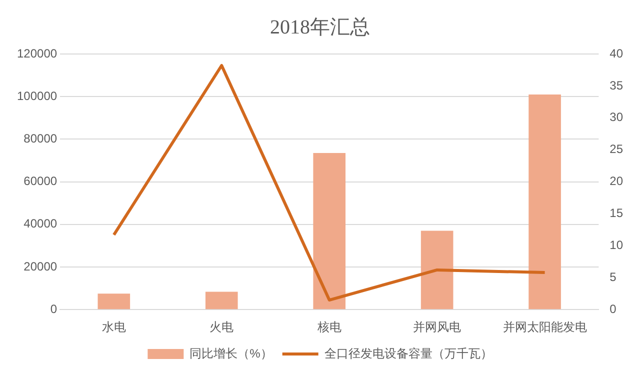  Describe the element at coordinates (231, 353) in the screenshot. I see `legend-label: 同比增长（%）` at that location.